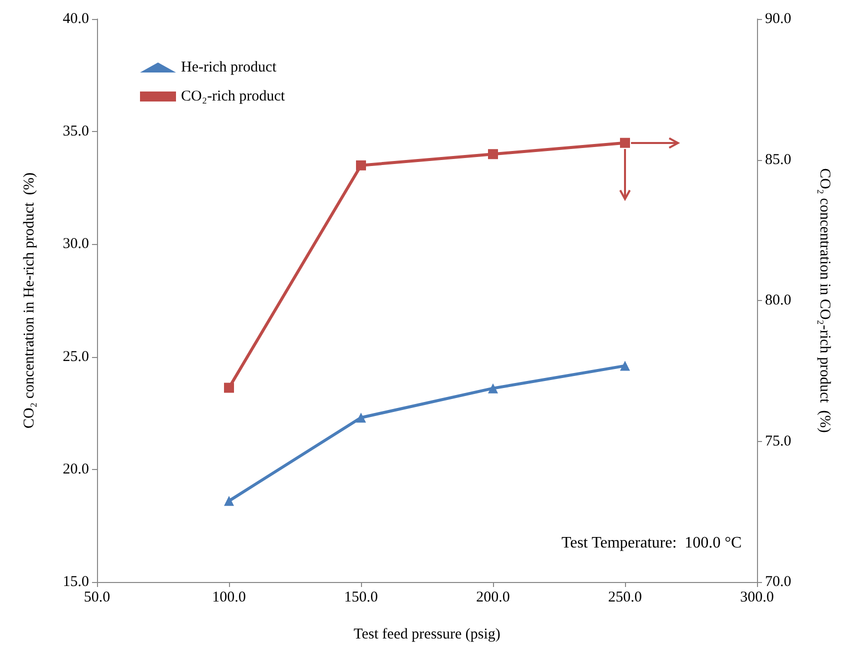 This screenshot has height=661, width=852. Describe the element at coordinates (757, 598) in the screenshot. I see `x-tick-label: 300.0` at that location.